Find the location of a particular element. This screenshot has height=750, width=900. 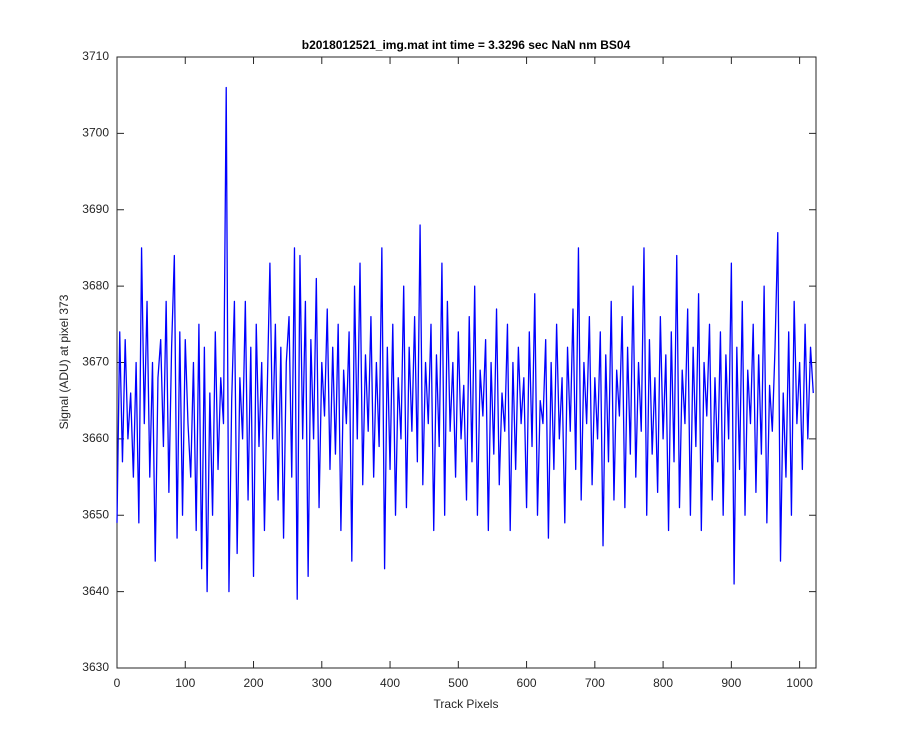

x-tick-label: 800 is located at coordinates (663, 683).